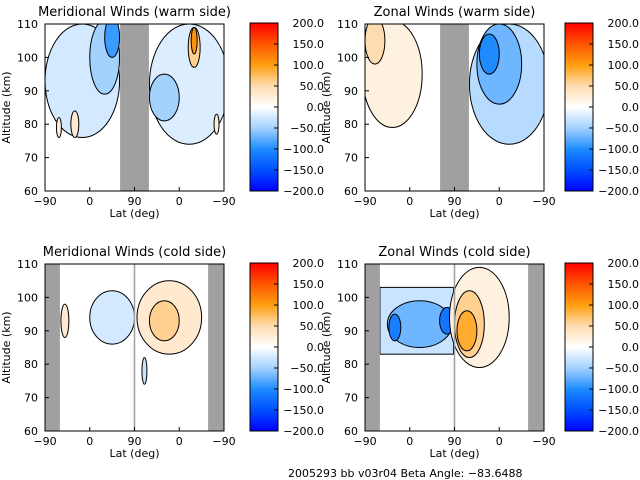 This screenshot has height=480, width=640. I want to click on colorbar-tick-label: −200.0, so click(303, 191).